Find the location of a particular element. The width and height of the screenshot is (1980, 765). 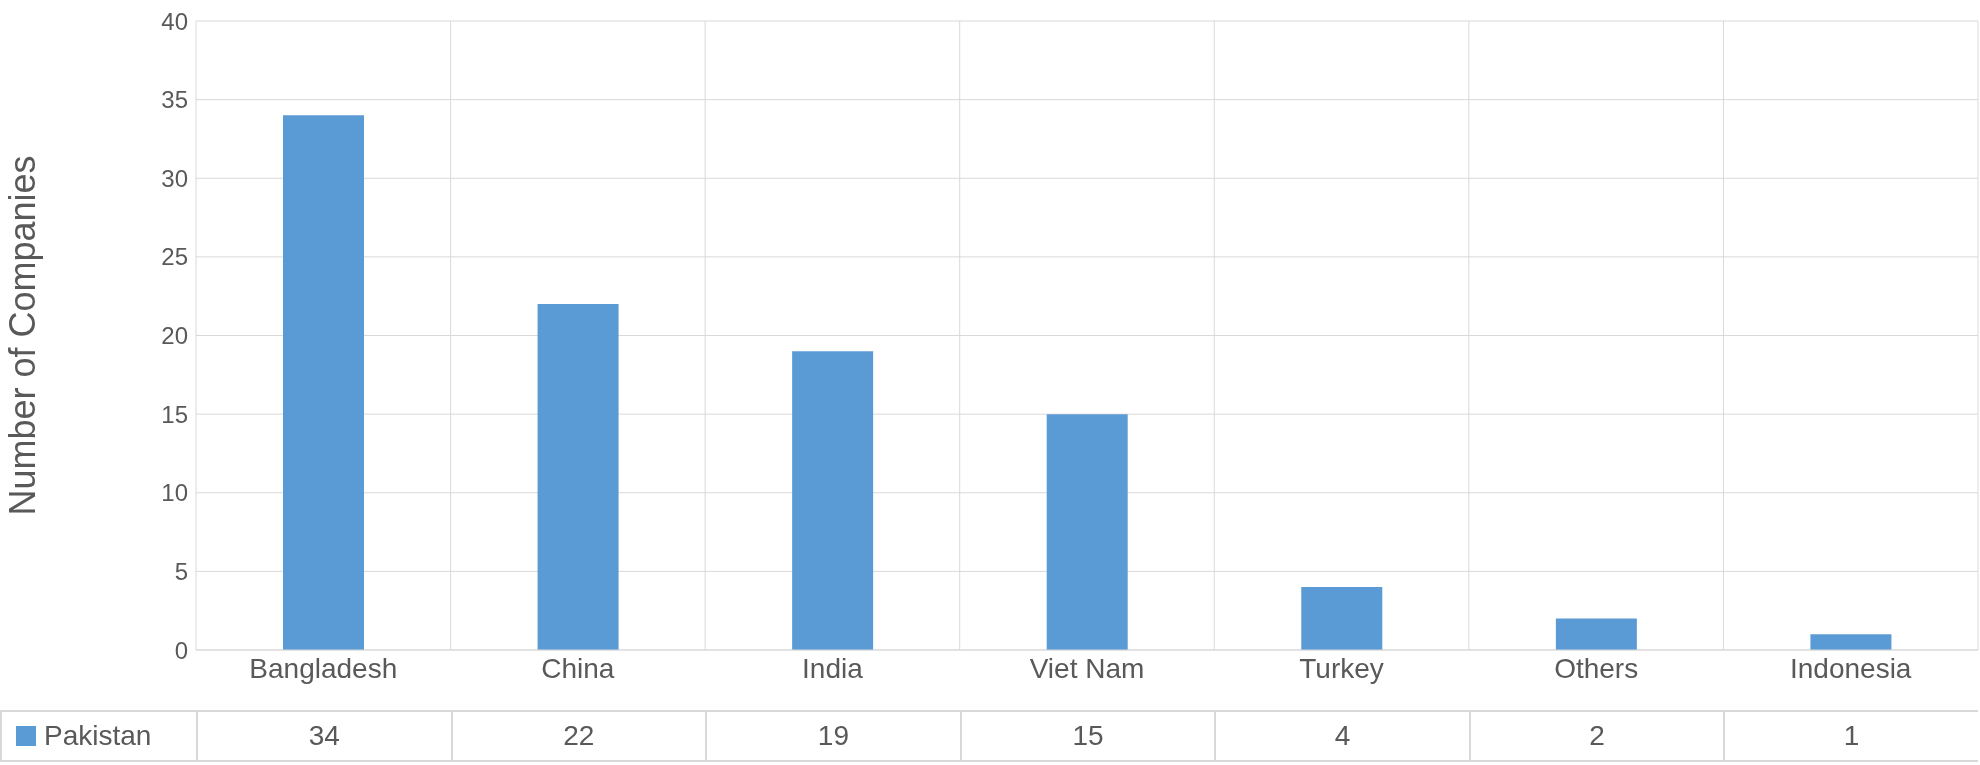

y-axis-title: Number of Companies is located at coordinates (22, 335).